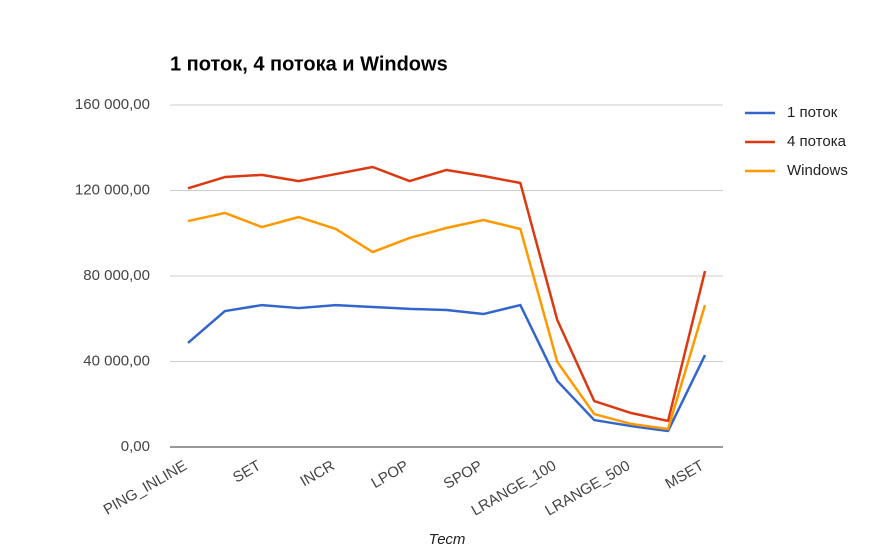 The image size is (891, 550). What do you see at coordinates (447, 368) in the screenshot?
I see `series-line` at bounding box center [447, 368].